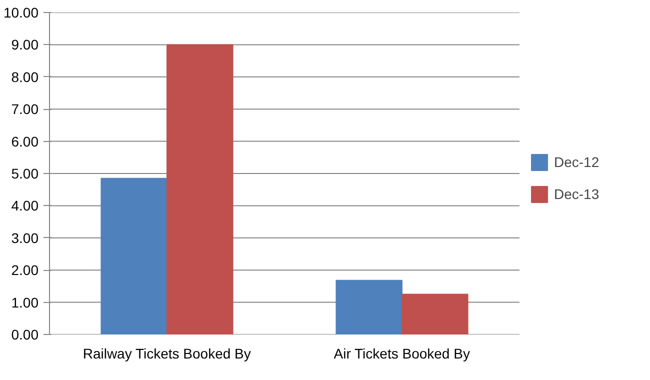 This screenshot has width=650, height=380. Describe the element at coordinates (25, 141) in the screenshot. I see `y-tick-label: 6.00` at that location.